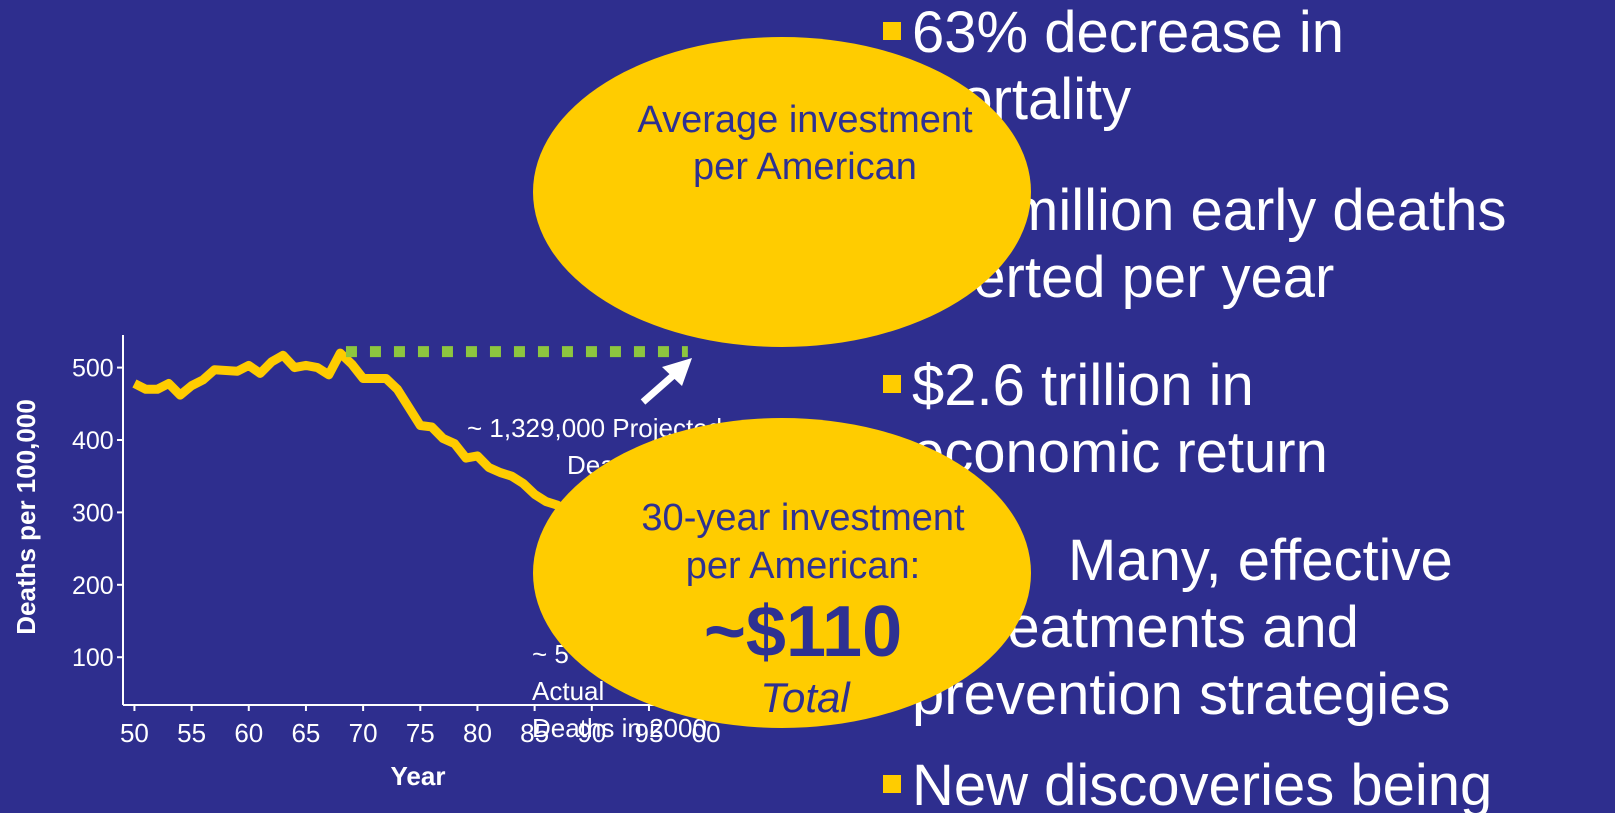 This screenshot has height=813, width=1615. What do you see at coordinates (805, 697) in the screenshot?
I see `callout-note: Total` at bounding box center [805, 697].